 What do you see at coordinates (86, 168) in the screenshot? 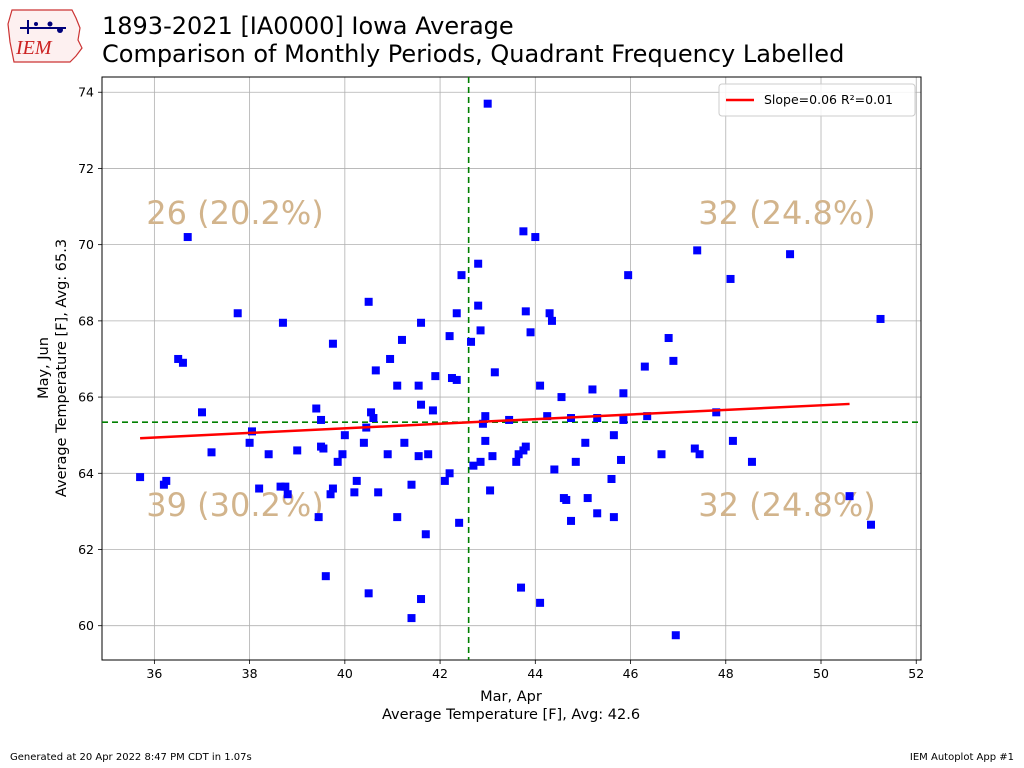
I see `y-tick-label: 72` at bounding box center [86, 168].